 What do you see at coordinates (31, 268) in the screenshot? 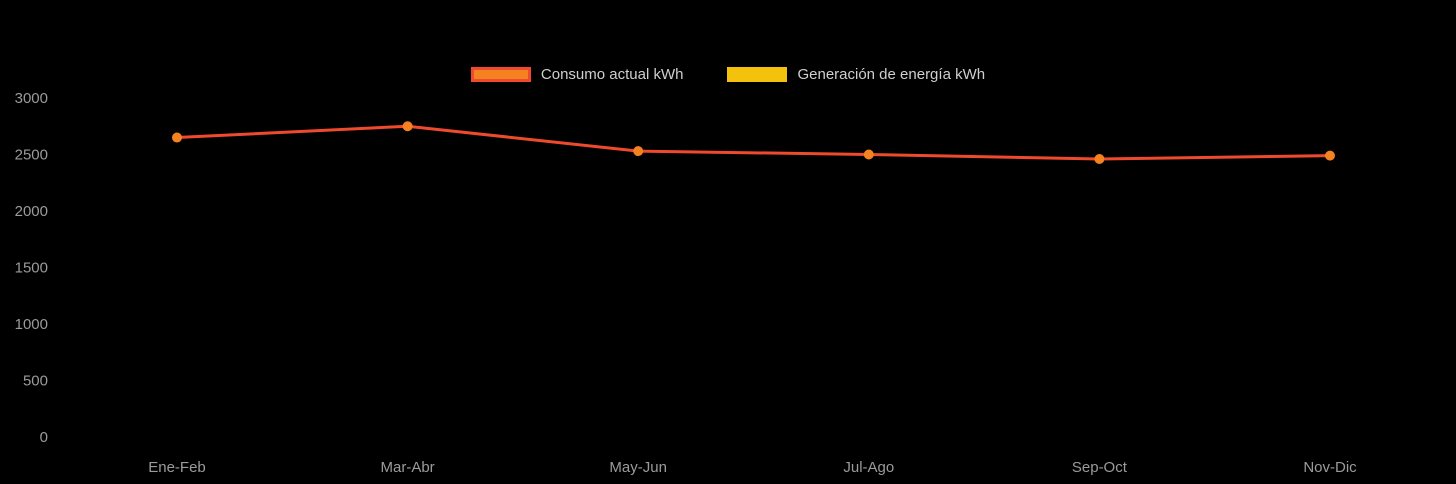
I see `y-axis-tick-label: 1500` at bounding box center [31, 268].